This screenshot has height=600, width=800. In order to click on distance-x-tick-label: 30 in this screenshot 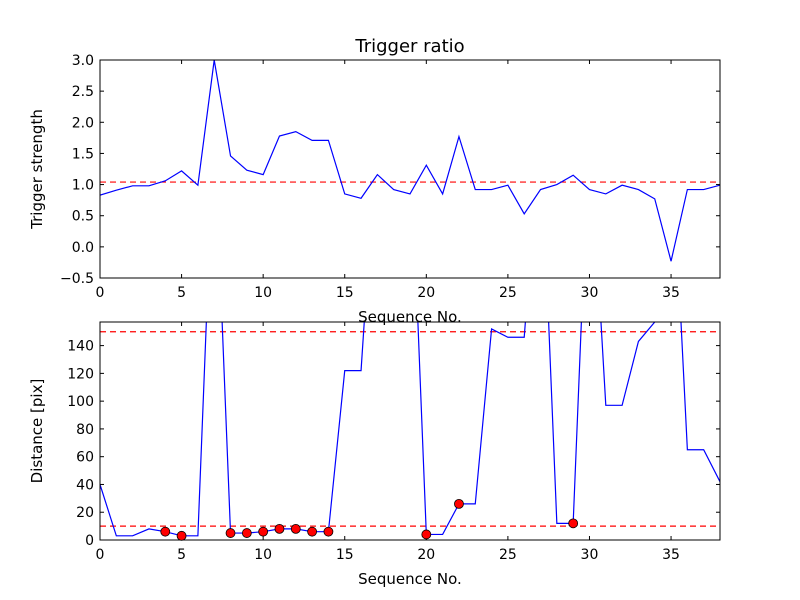, I will do `click(590, 555)`.